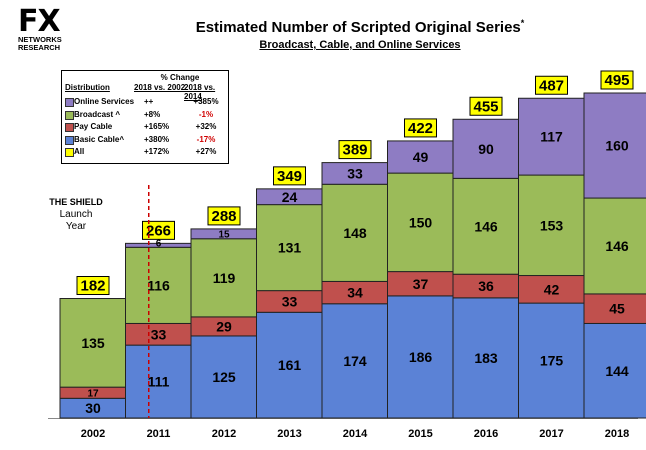 This screenshot has height=450, width=646. I want to click on segment-value-label: 111, so click(159, 382).